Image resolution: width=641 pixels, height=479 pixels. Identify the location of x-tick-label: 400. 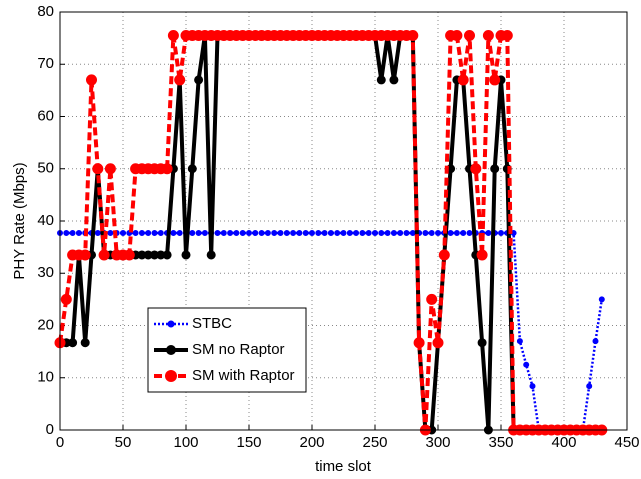
(563, 442).